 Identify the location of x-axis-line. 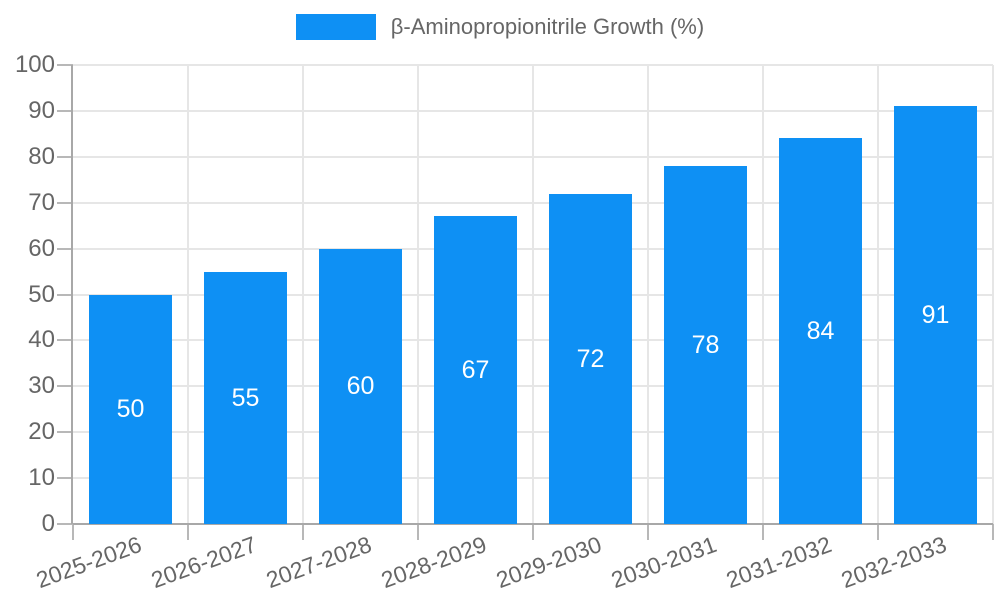
(533, 524).